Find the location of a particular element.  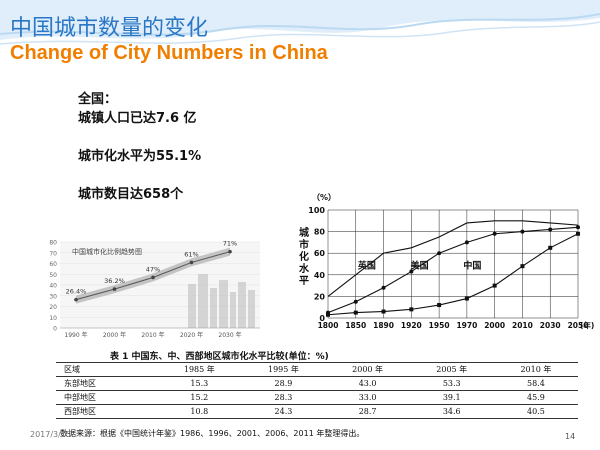

x-tick-label: 2010 is located at coordinates (522, 325).